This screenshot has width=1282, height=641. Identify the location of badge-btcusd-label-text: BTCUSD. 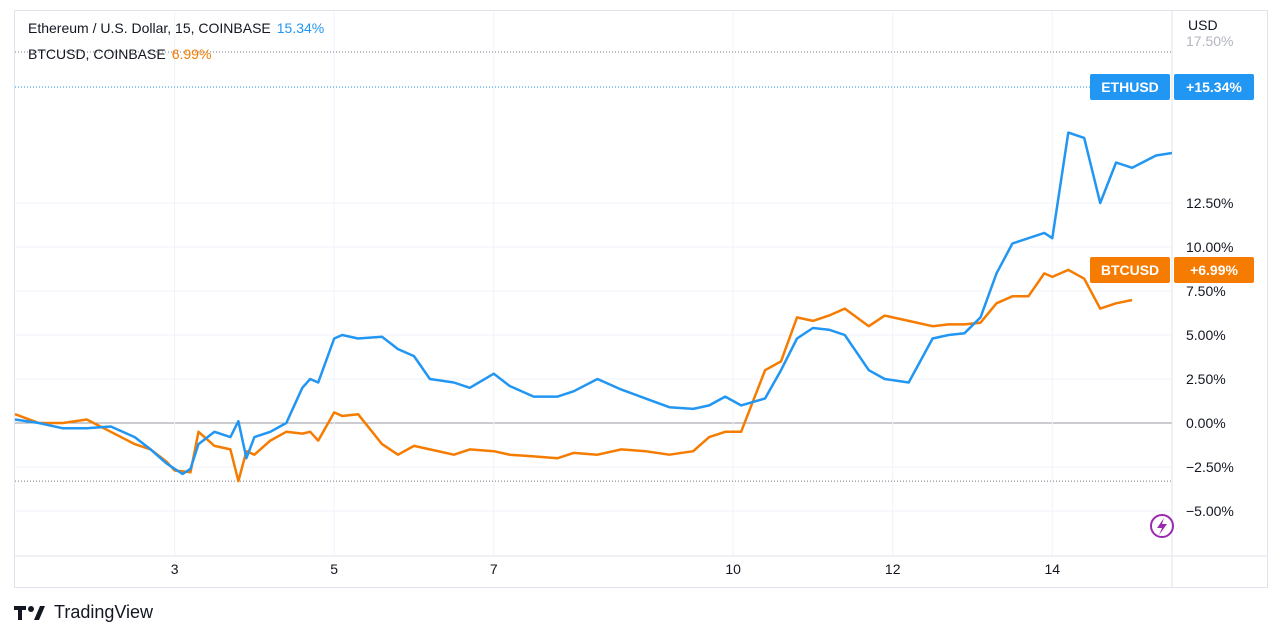
(1130, 270).